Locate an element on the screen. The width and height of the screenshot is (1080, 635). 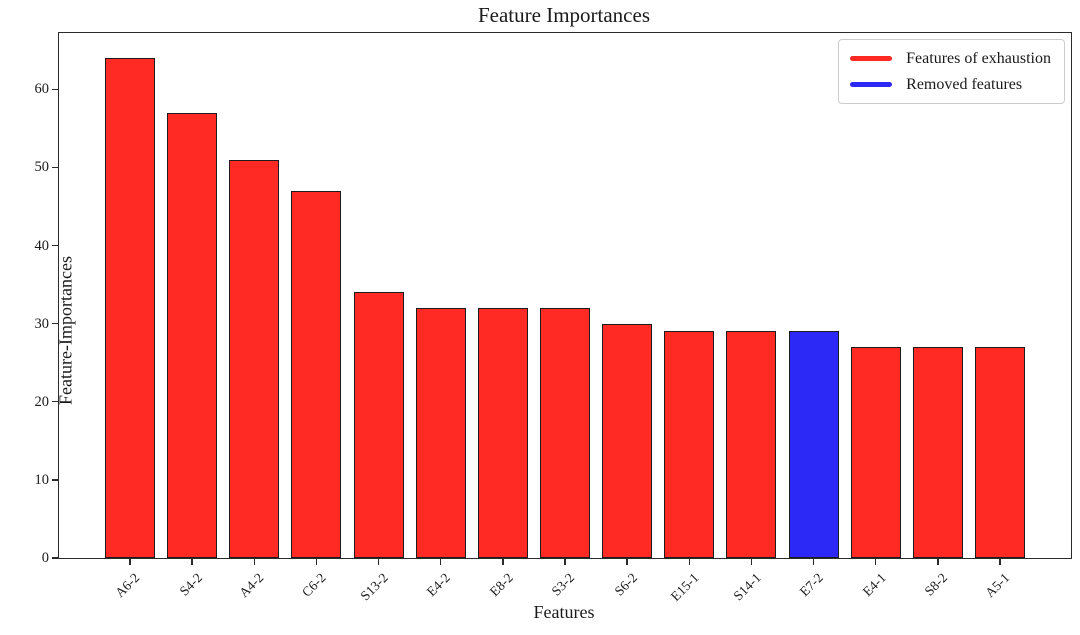
legend-label: Removed features is located at coordinates (964, 84).